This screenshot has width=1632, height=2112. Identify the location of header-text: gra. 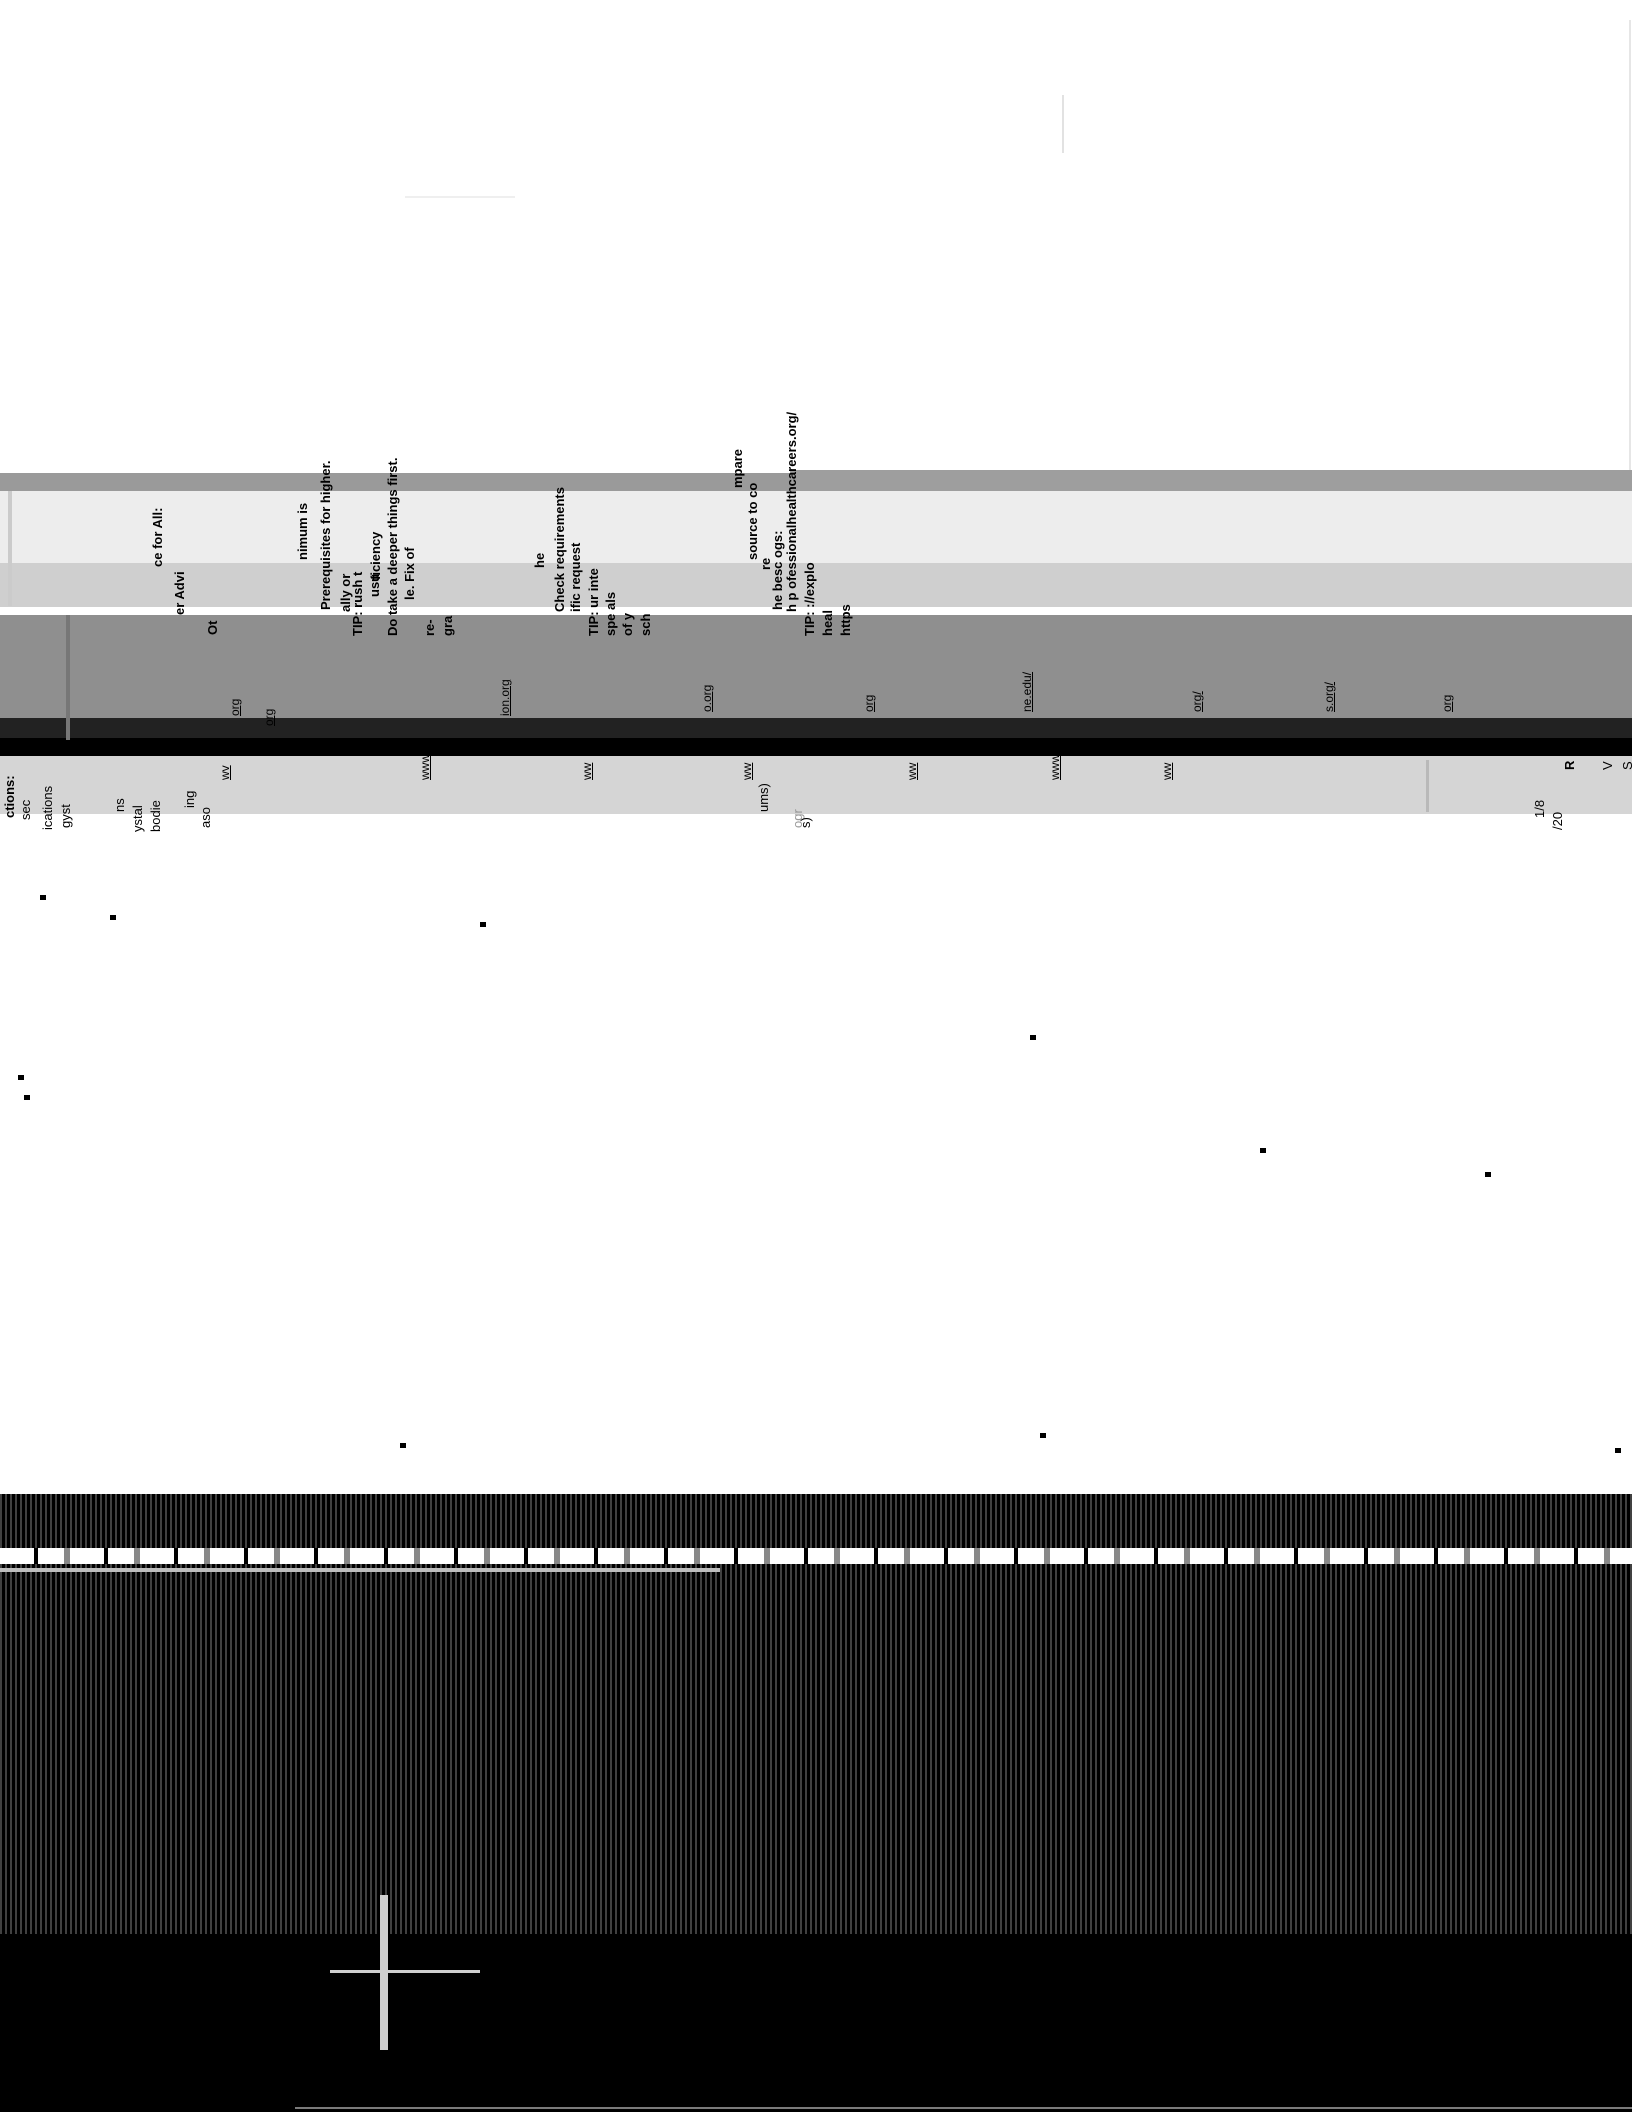
(447, 625).